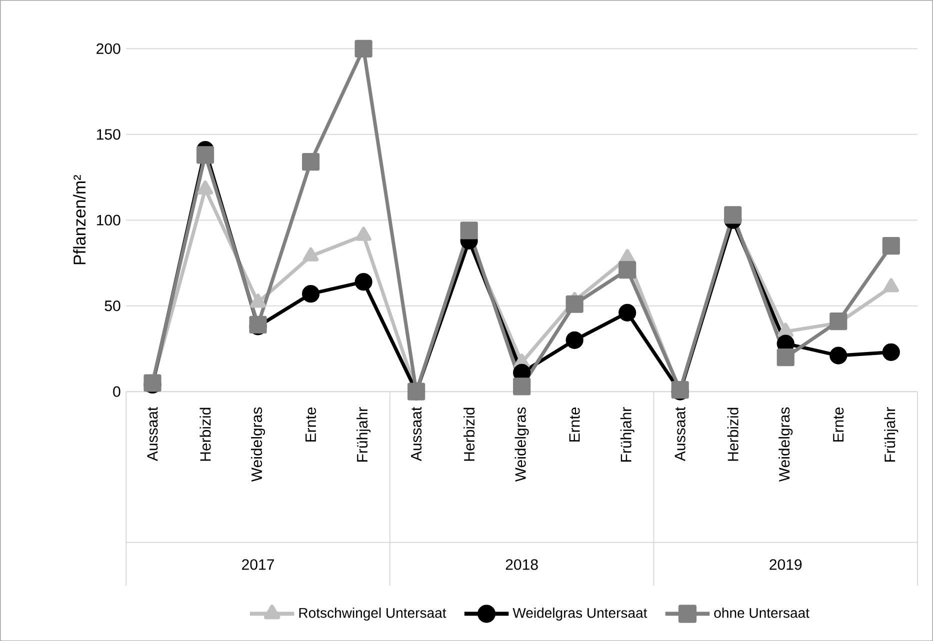 This screenshot has width=933, height=641. I want to click on y-tick-label: 0, so click(116, 391).